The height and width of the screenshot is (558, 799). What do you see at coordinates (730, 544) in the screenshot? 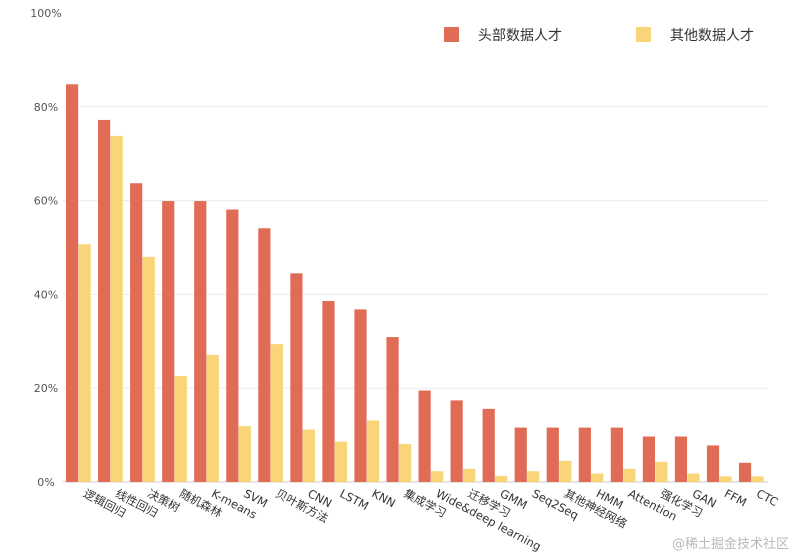
I see `watermark: @稀土掘金技术社区` at bounding box center [730, 544].